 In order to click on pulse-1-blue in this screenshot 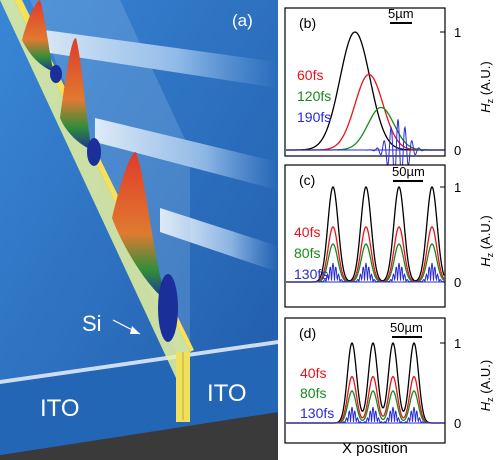, I will do `click(56, 74)`.